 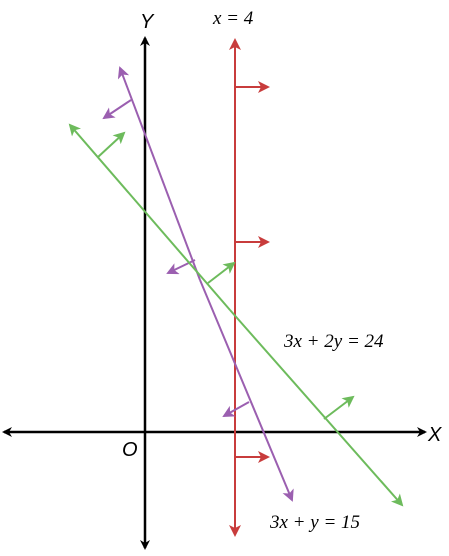 I want to click on y-axis-label: Y, so click(x=147, y=22).